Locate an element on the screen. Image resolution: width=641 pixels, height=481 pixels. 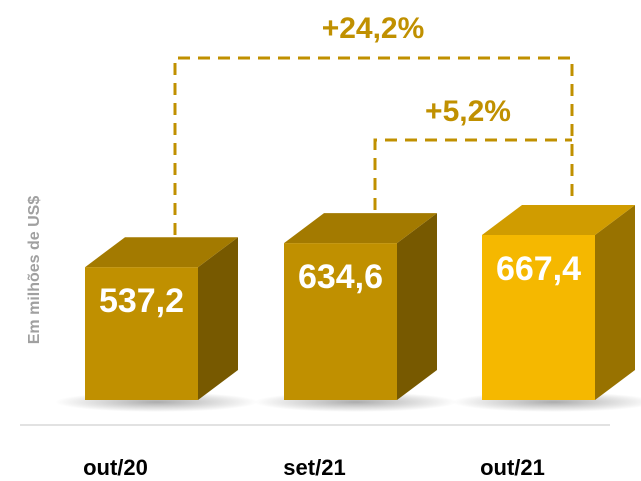
x-tick-label: out/21 is located at coordinates (512, 467).